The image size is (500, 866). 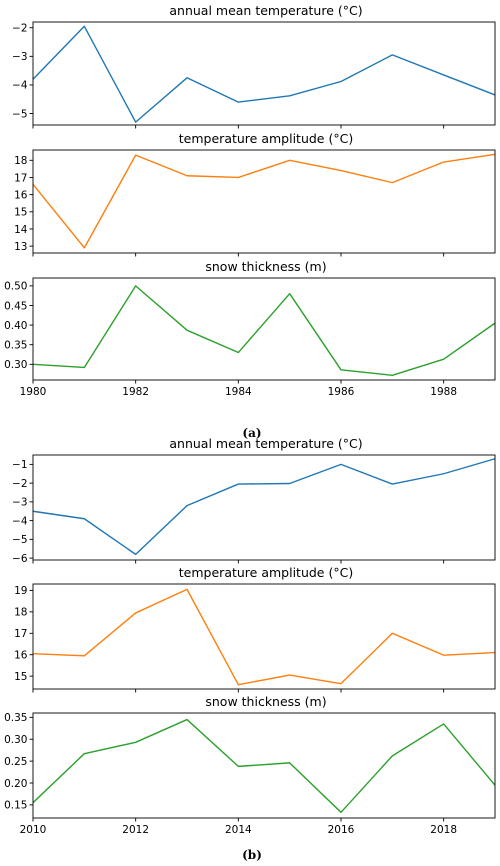 What do you see at coordinates (341, 392) in the screenshot?
I see `x-tick-label: 1986` at bounding box center [341, 392].